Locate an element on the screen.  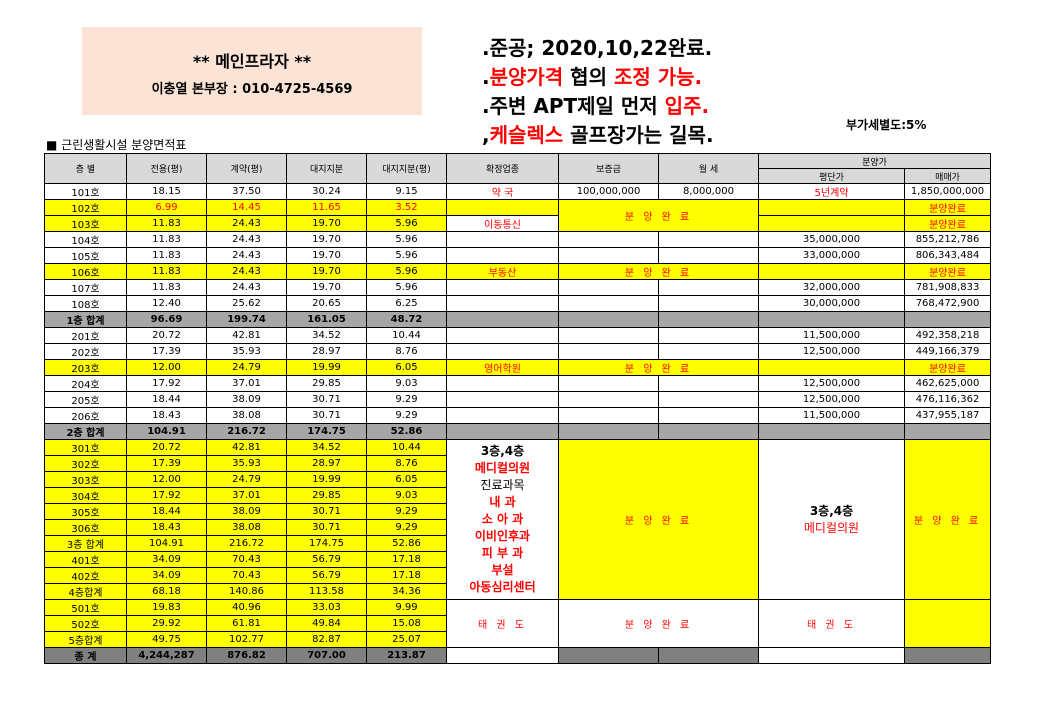
unit-price-cell is located at coordinates (831, 207).